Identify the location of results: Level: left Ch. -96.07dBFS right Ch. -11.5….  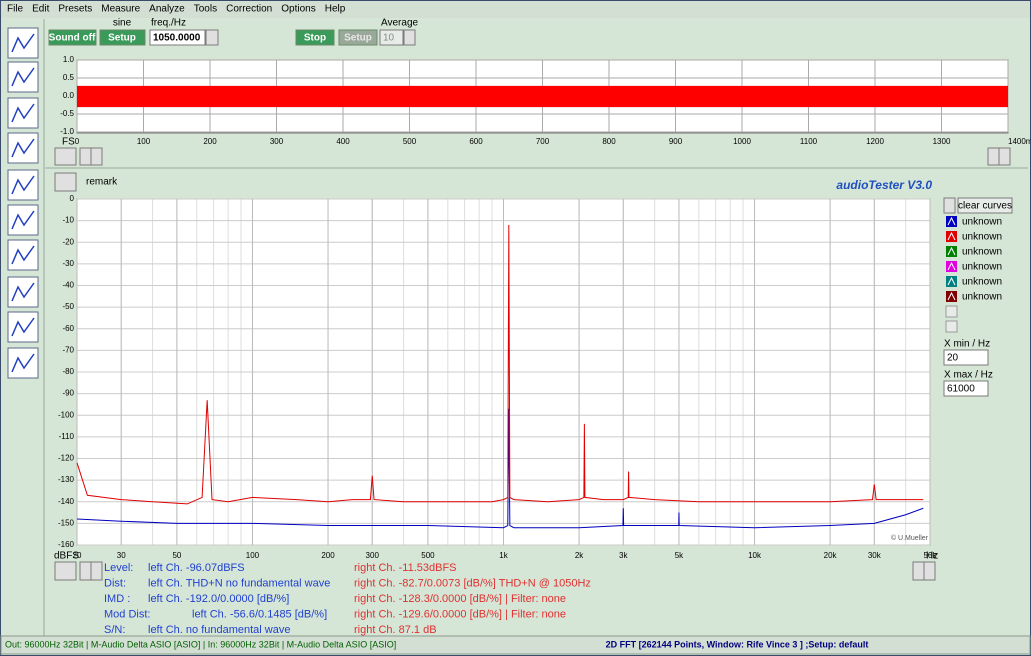
(347, 599).